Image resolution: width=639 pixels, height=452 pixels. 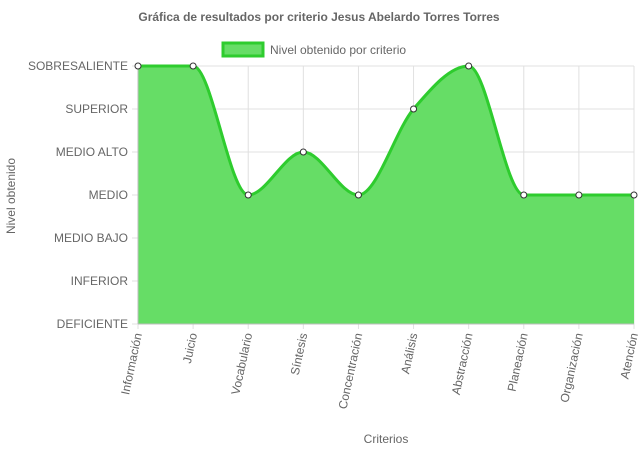 I want to click on y-tick-label: MEDIO ALTO, so click(x=92, y=152).